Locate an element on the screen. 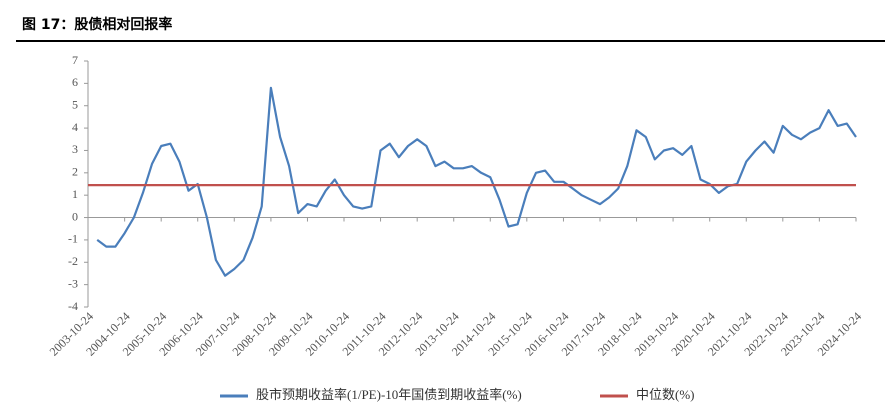  y-tick-label: -1 is located at coordinates (73, 239).